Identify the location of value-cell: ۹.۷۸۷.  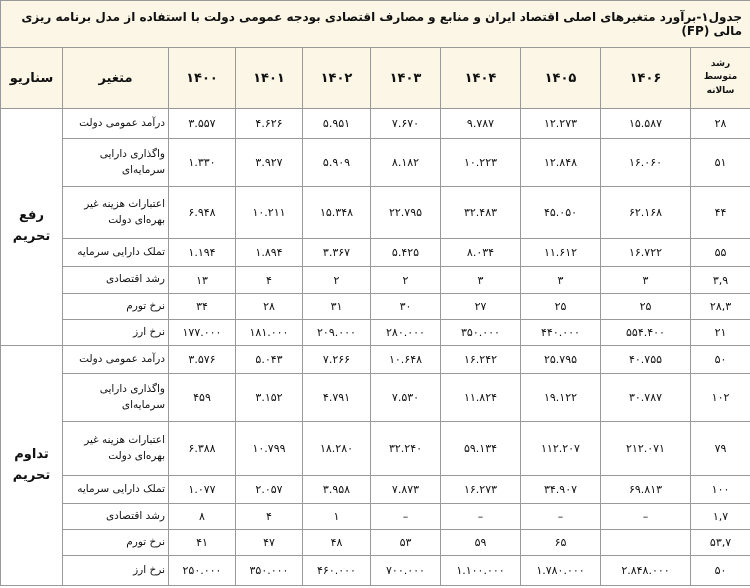
(480, 123).